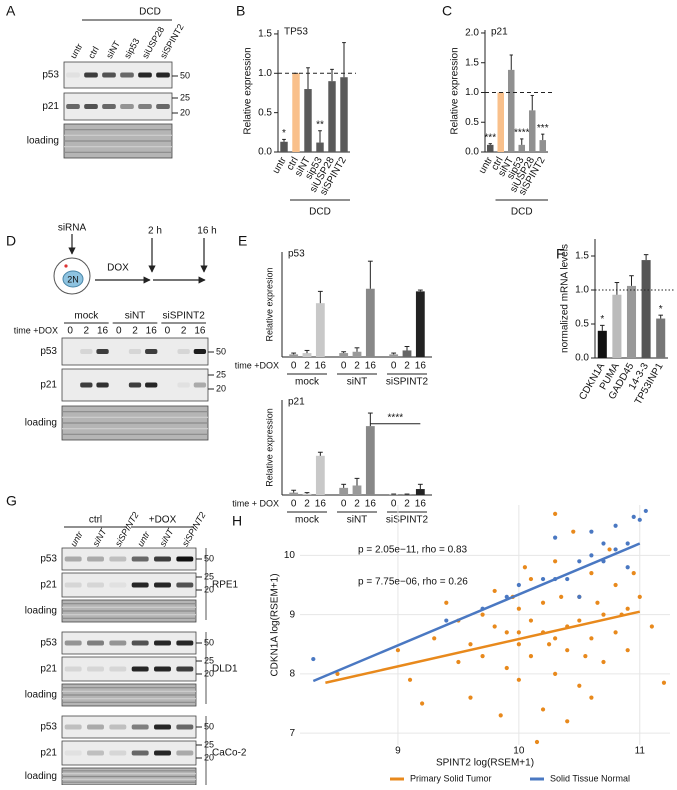 This screenshot has height=790, width=677. Describe the element at coordinates (407, 382) in the screenshot. I see `x-tick-label: siSPINT2` at that location.